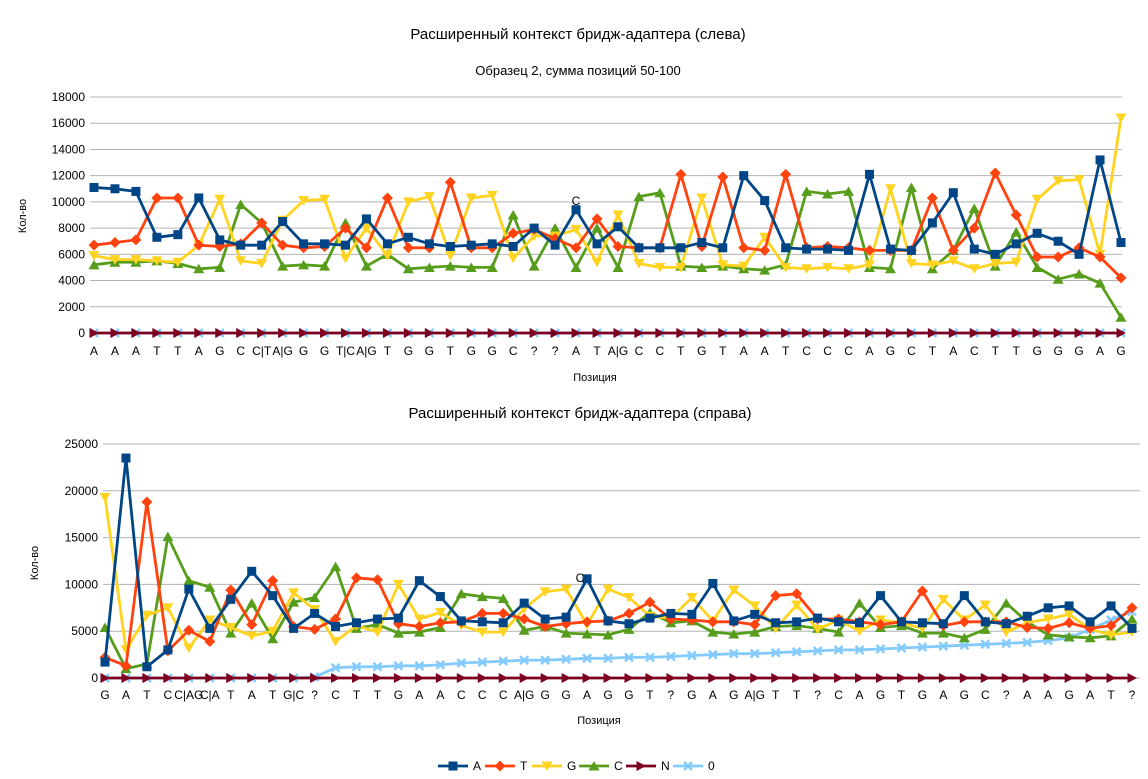 The height and width of the screenshot is (779, 1148). Describe the element at coordinates (607, 333) in the screenshot. I see `series-N` at that location.